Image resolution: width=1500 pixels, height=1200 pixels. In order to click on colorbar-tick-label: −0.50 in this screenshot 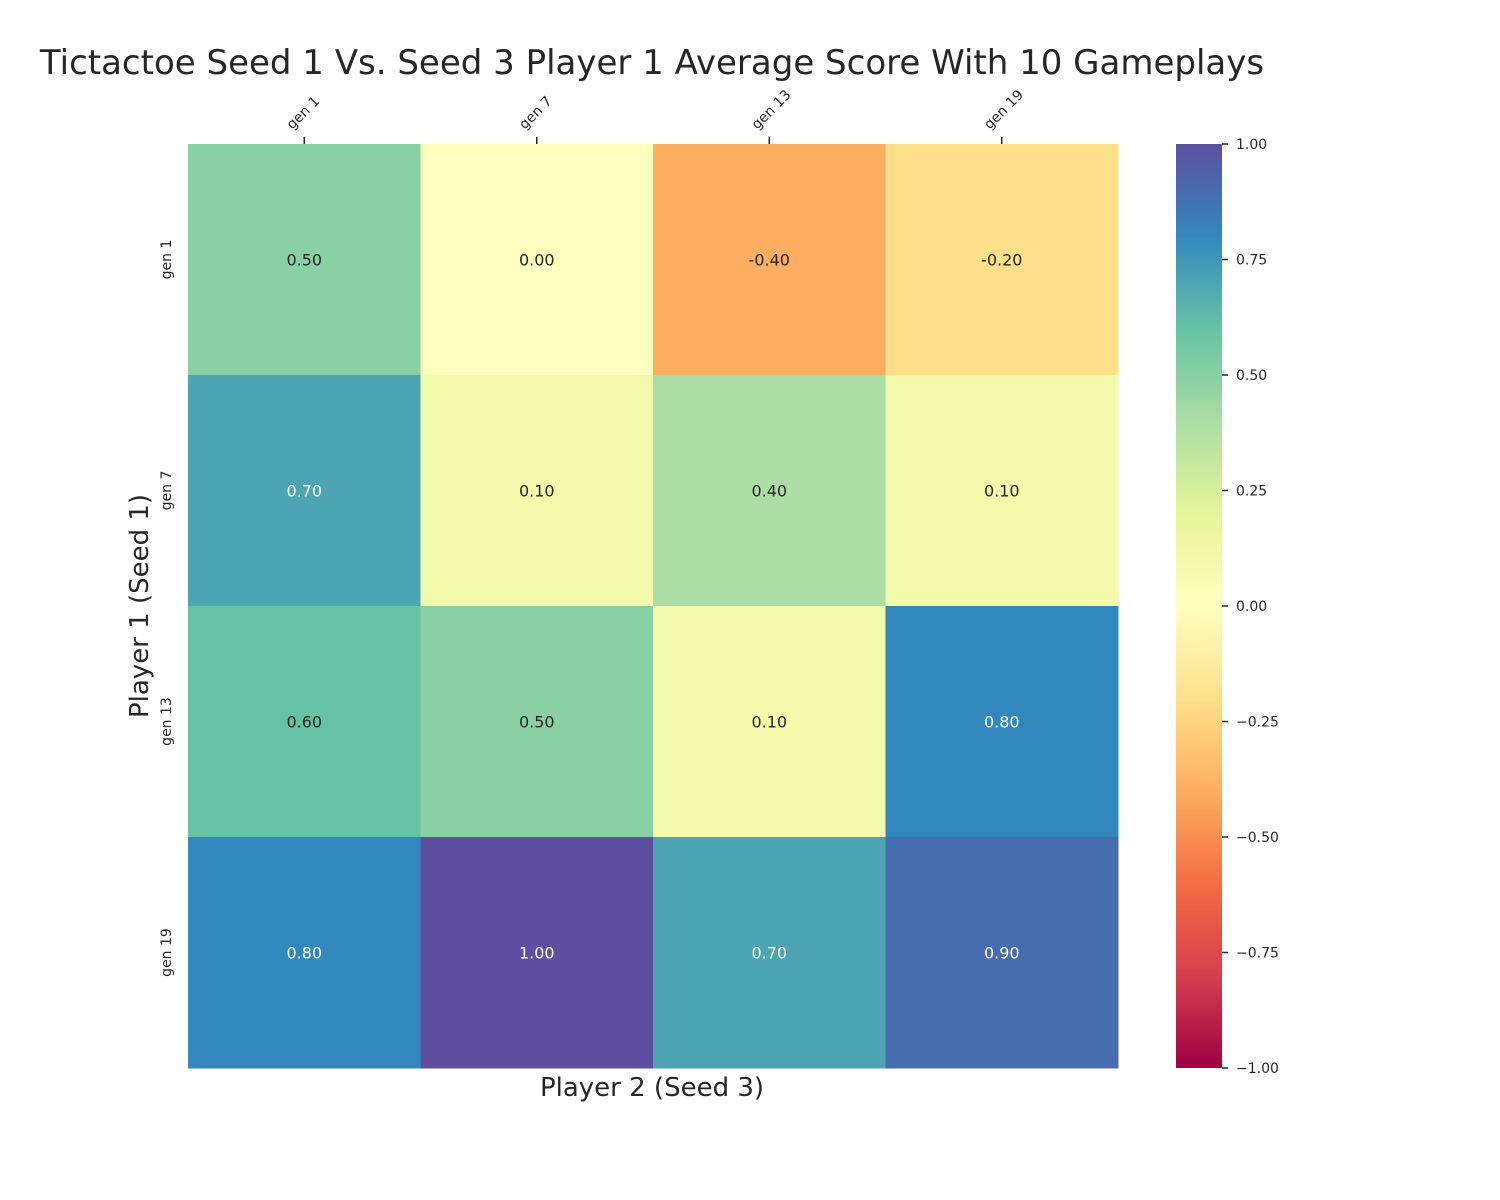, I will do `click(1257, 838)`.